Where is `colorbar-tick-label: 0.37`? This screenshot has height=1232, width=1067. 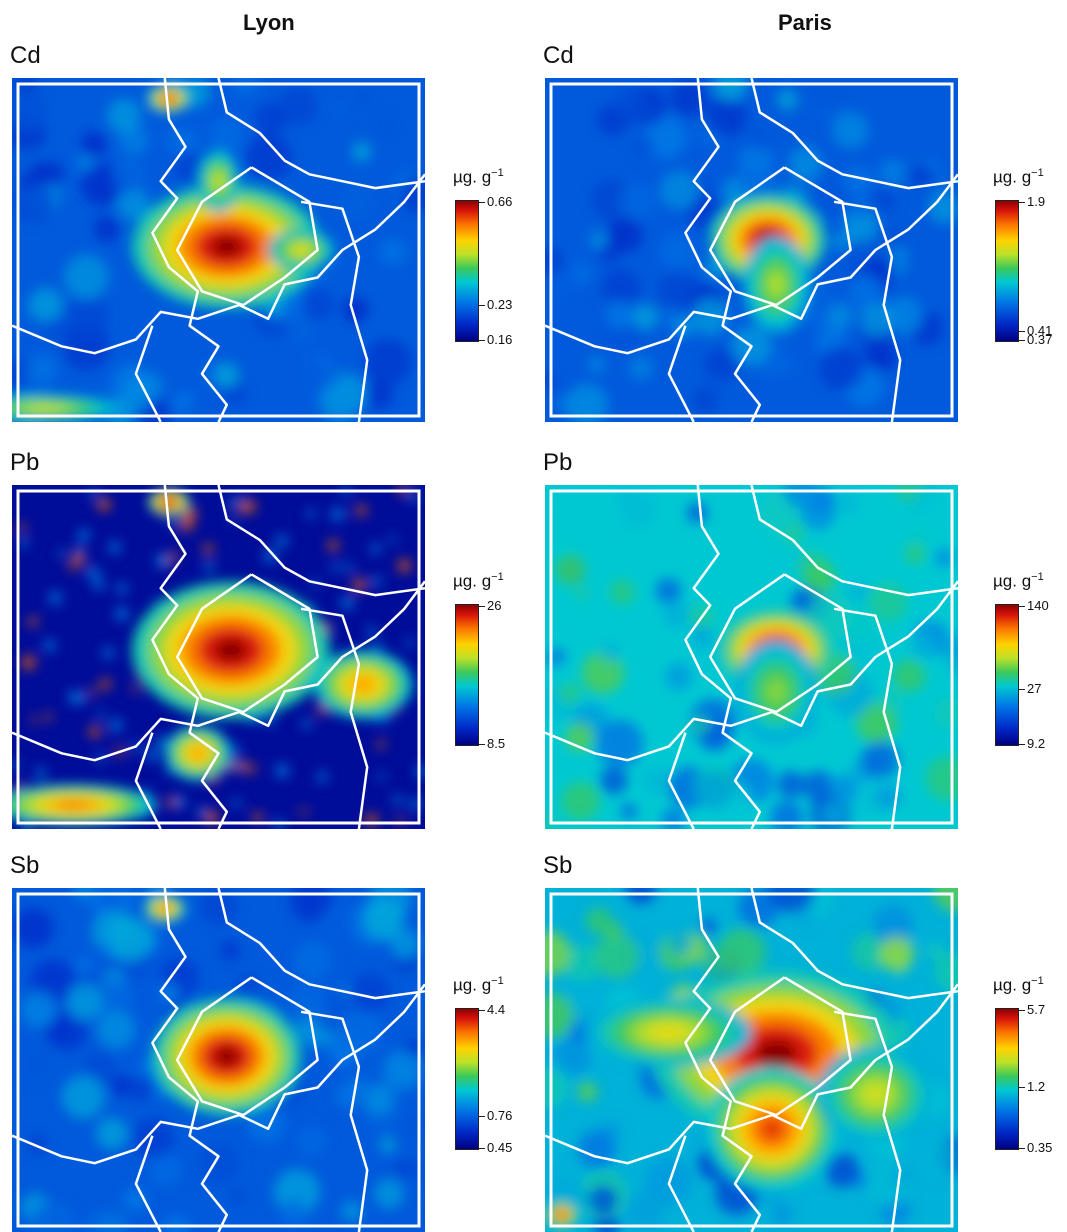
colorbar-tick-label: 0.37 is located at coordinates (1039, 339).